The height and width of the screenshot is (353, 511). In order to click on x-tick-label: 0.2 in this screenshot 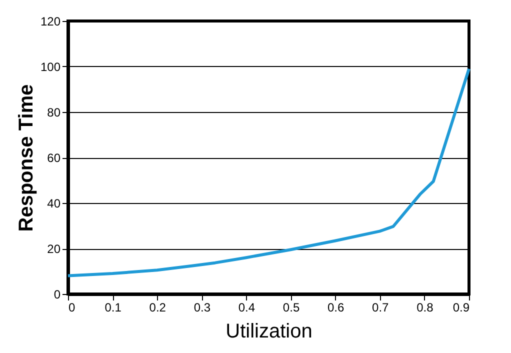, I will do `click(157, 307)`.